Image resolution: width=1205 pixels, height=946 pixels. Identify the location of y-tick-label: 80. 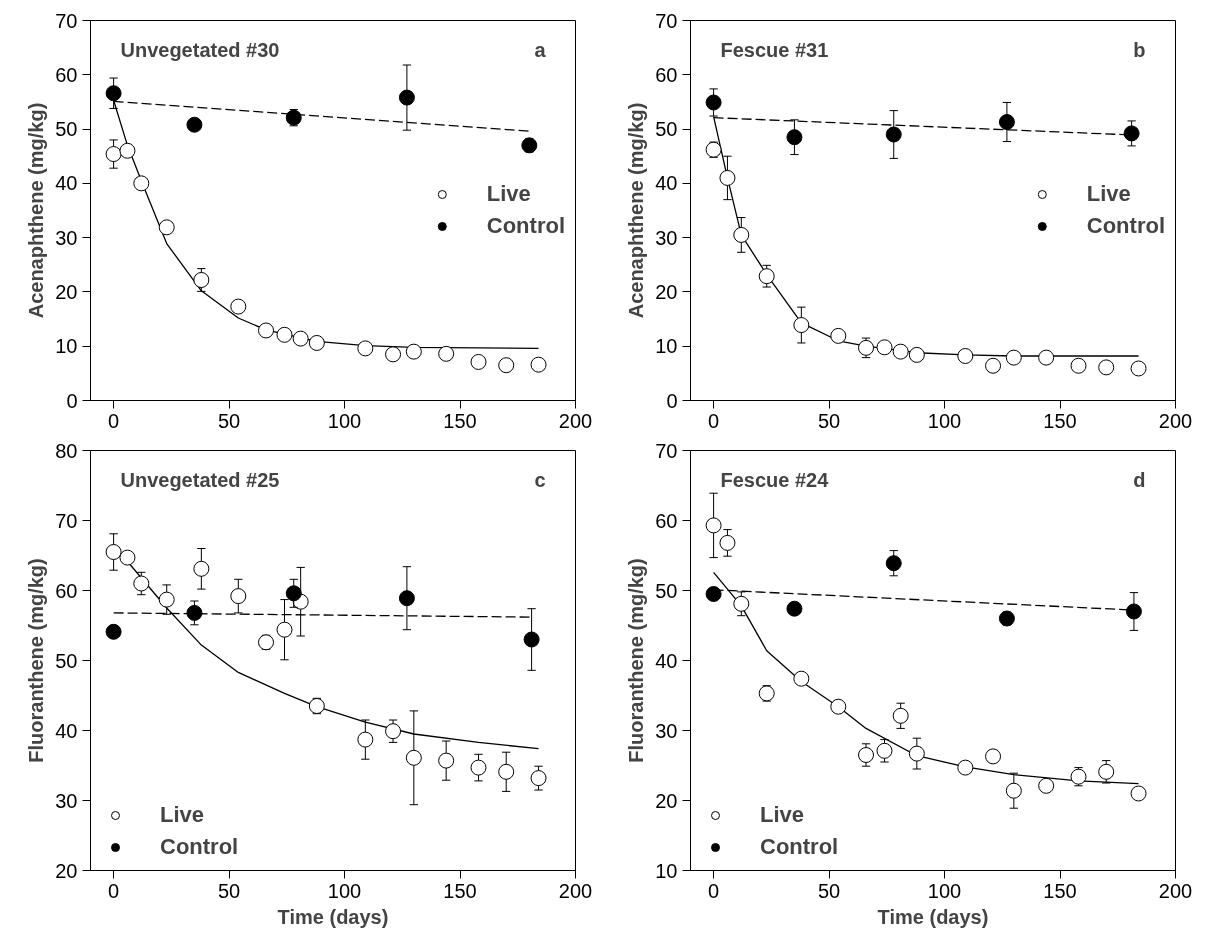
(66, 450).